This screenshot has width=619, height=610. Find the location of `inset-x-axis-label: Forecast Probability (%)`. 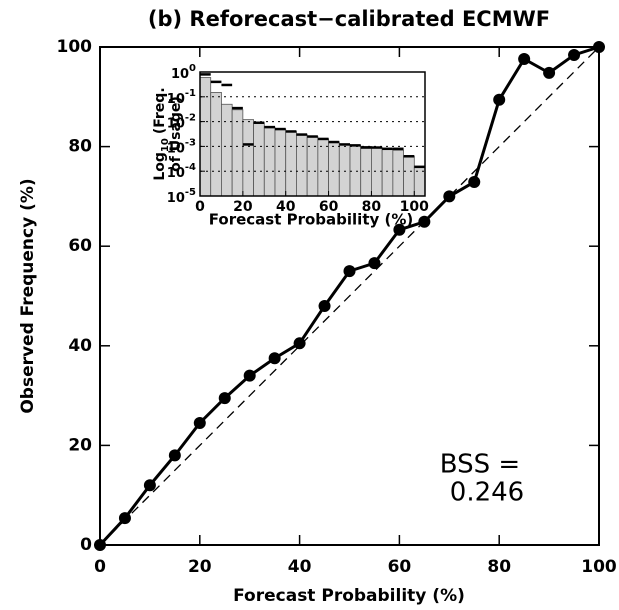

inset-x-axis-label: Forecast Probability (%) is located at coordinates (311, 220).